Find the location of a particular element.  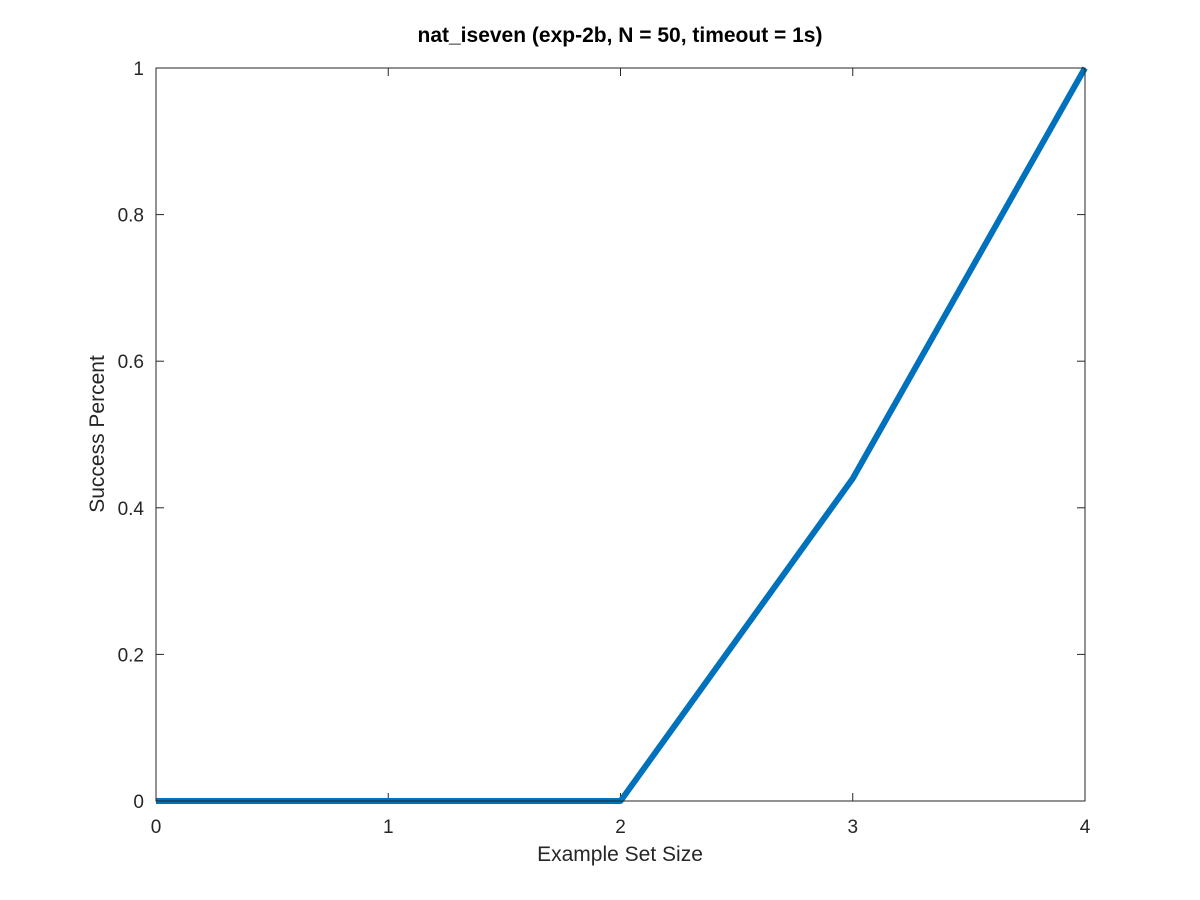

y-tick-label: 0.2 is located at coordinates (131, 655).